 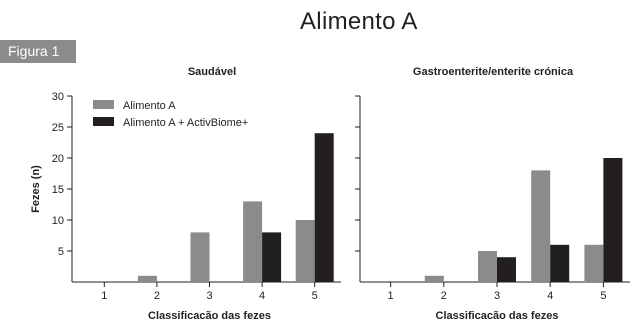 I want to click on y-tick-label: 25, so click(x=58, y=128).